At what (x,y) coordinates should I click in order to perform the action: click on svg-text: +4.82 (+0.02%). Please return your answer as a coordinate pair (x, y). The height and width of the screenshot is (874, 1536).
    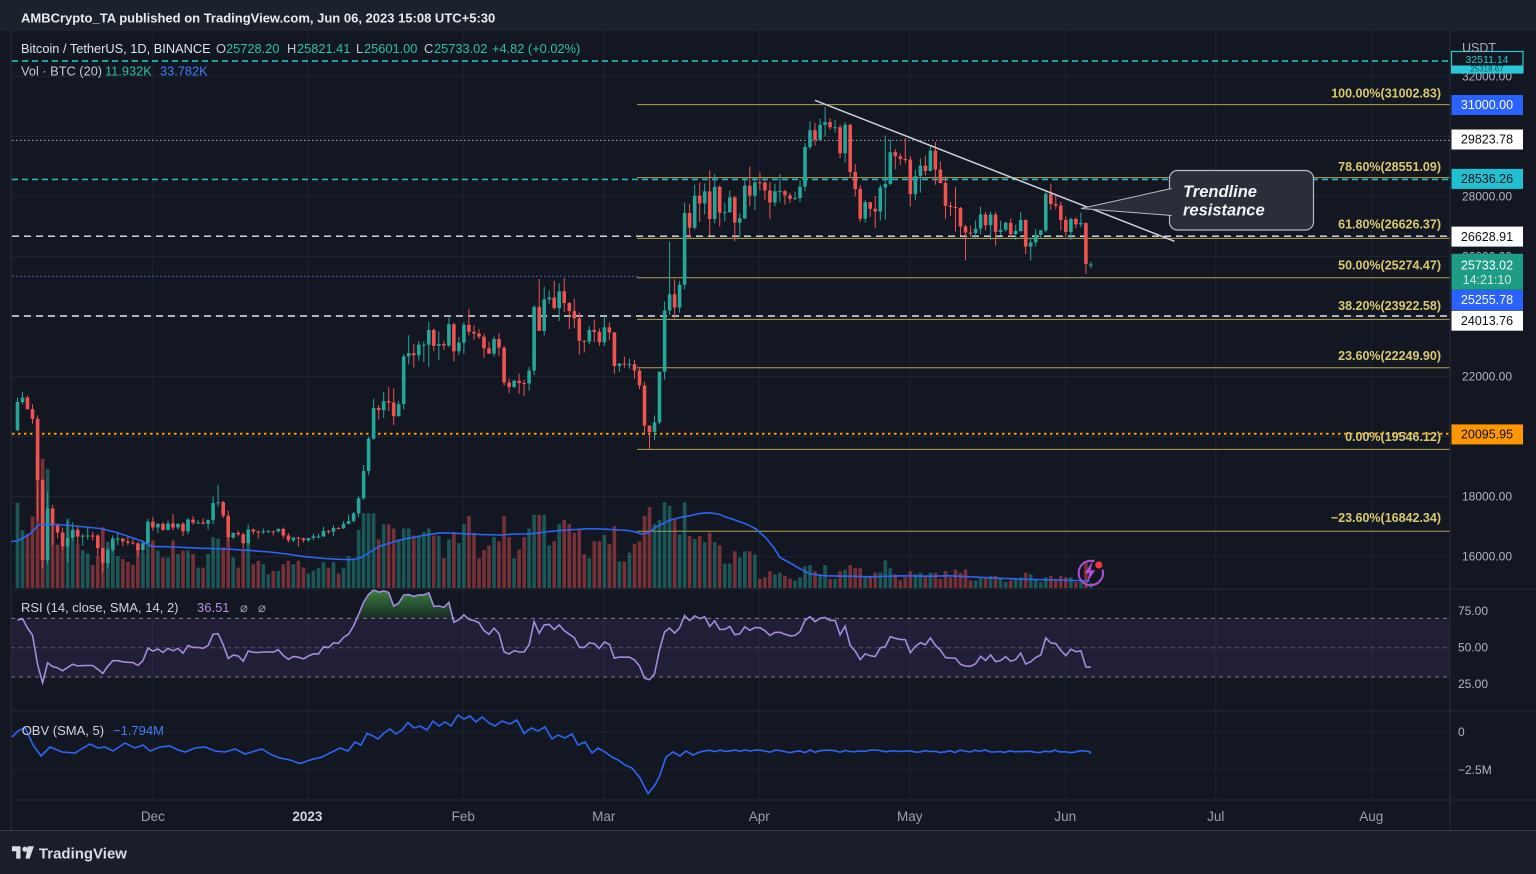
    Looking at the image, I should click on (536, 48).